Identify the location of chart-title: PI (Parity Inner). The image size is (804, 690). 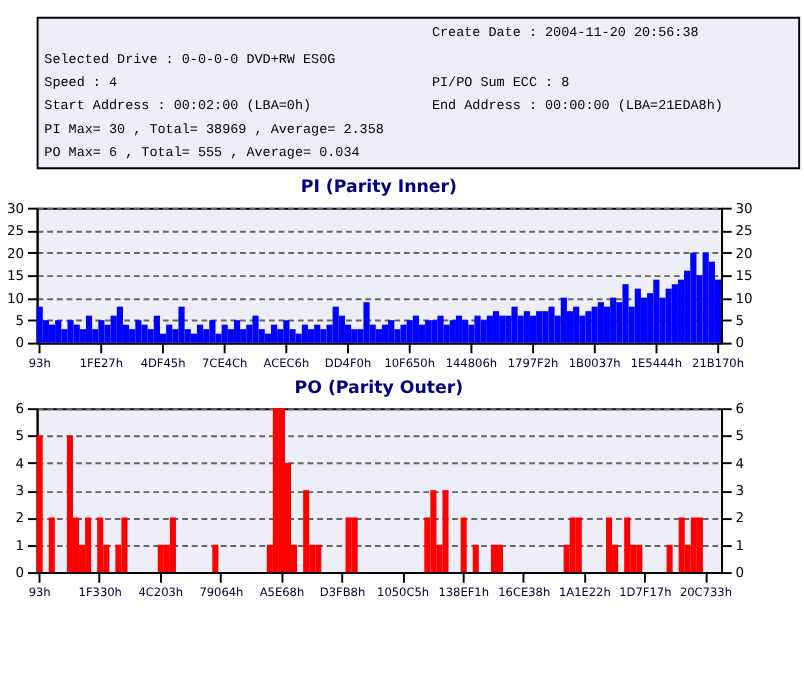
(379, 188).